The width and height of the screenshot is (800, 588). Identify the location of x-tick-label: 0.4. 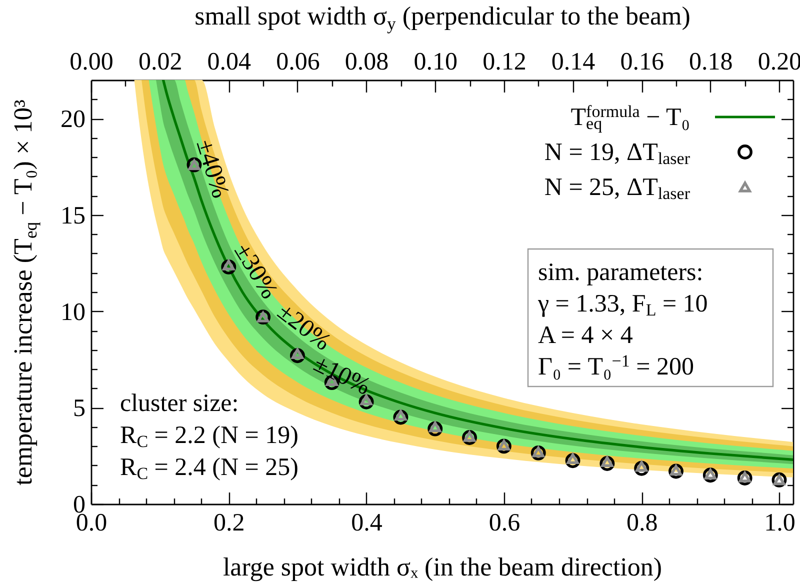
(367, 523).